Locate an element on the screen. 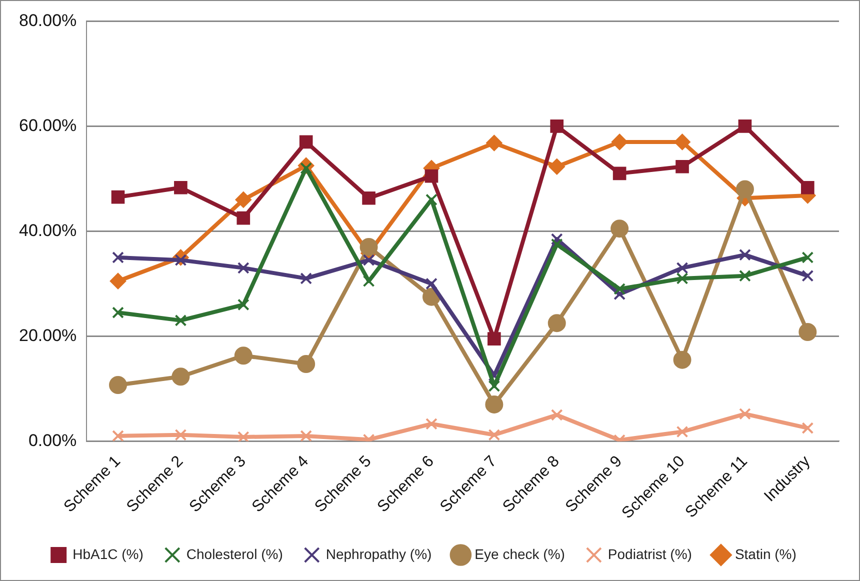  legend-label: Statin (%) is located at coordinates (765, 554).